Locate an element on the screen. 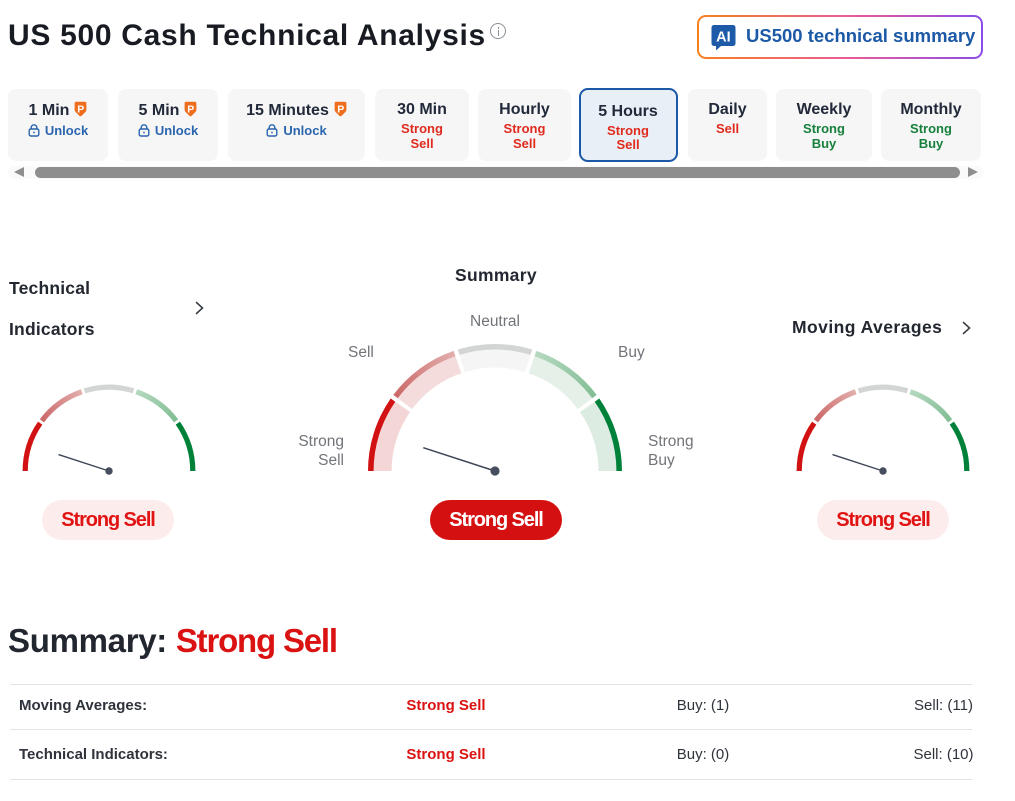  svg-text: AI is located at coordinates (723, 37).